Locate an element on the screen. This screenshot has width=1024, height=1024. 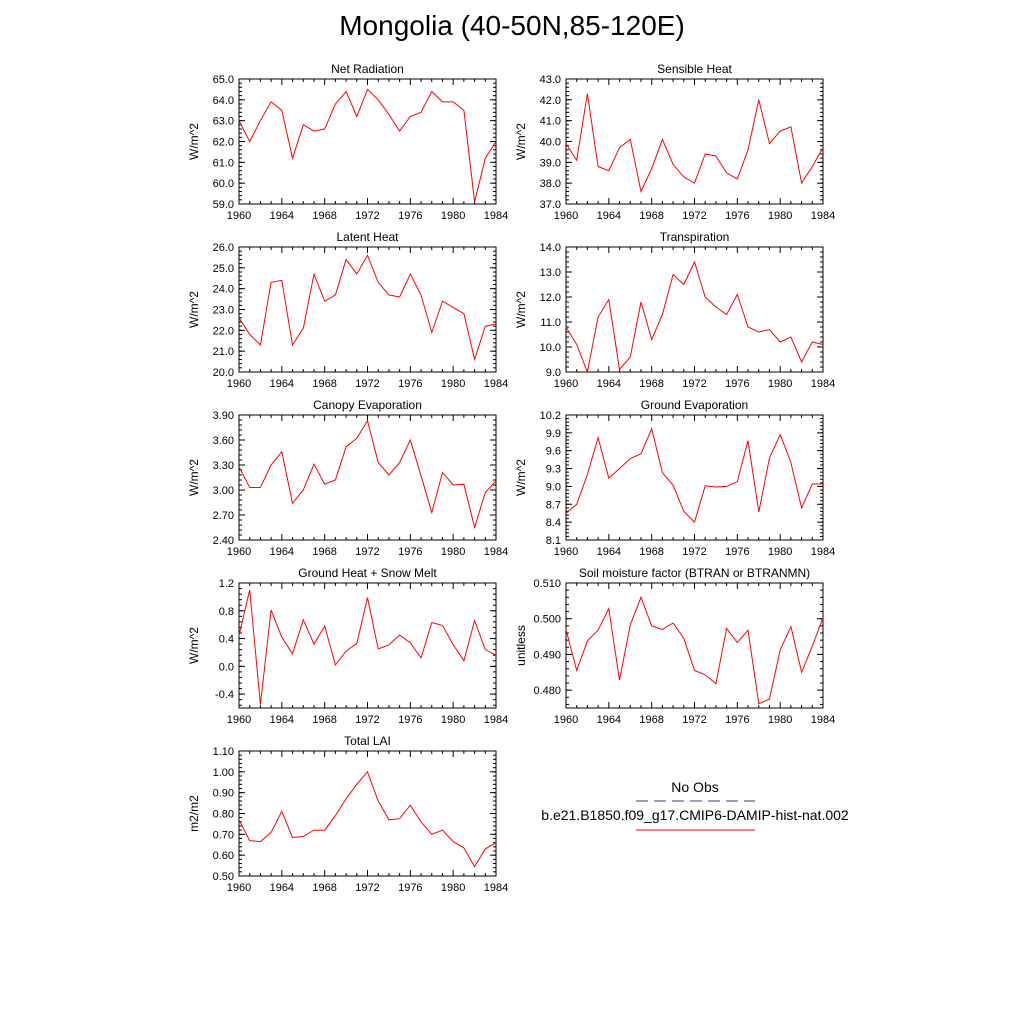
y-tick-label: 20.0 is located at coordinates (223, 373).